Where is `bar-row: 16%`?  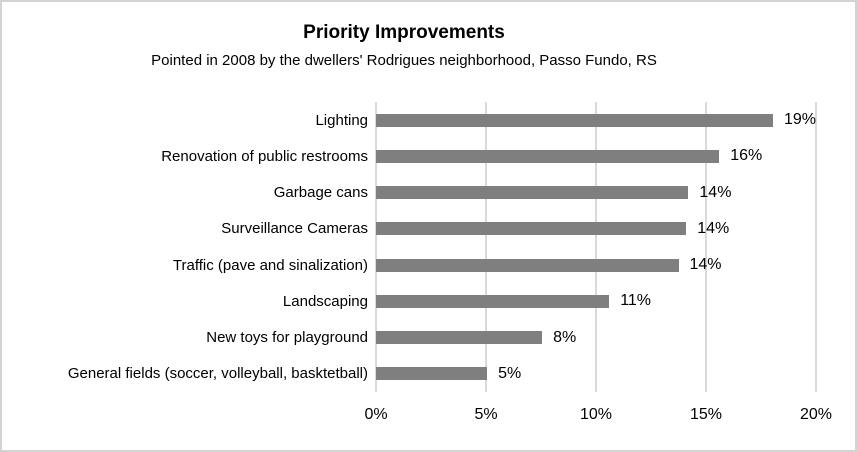
bar-row: 16% is located at coordinates (596, 156).